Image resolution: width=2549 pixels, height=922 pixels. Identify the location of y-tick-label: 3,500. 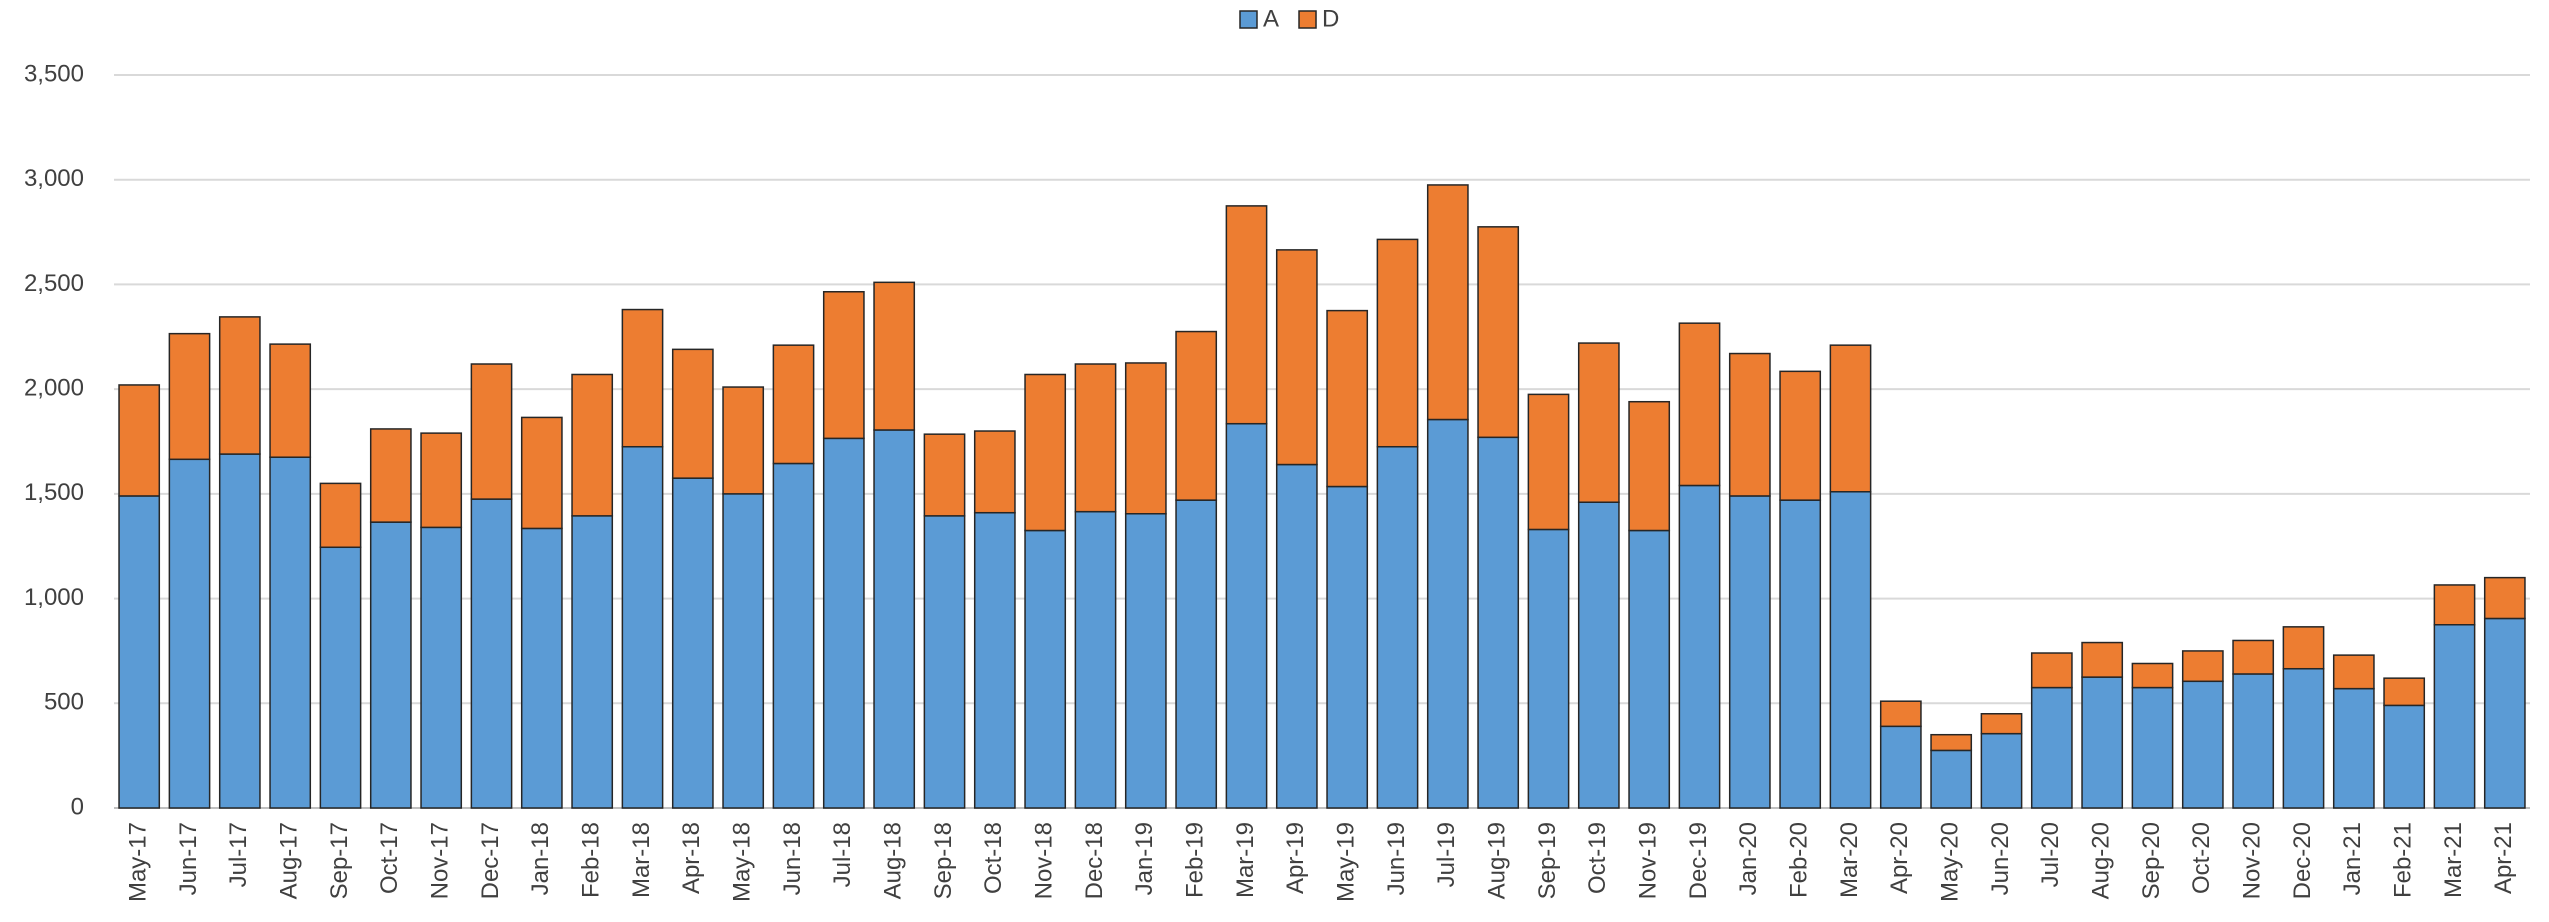
(54, 73).